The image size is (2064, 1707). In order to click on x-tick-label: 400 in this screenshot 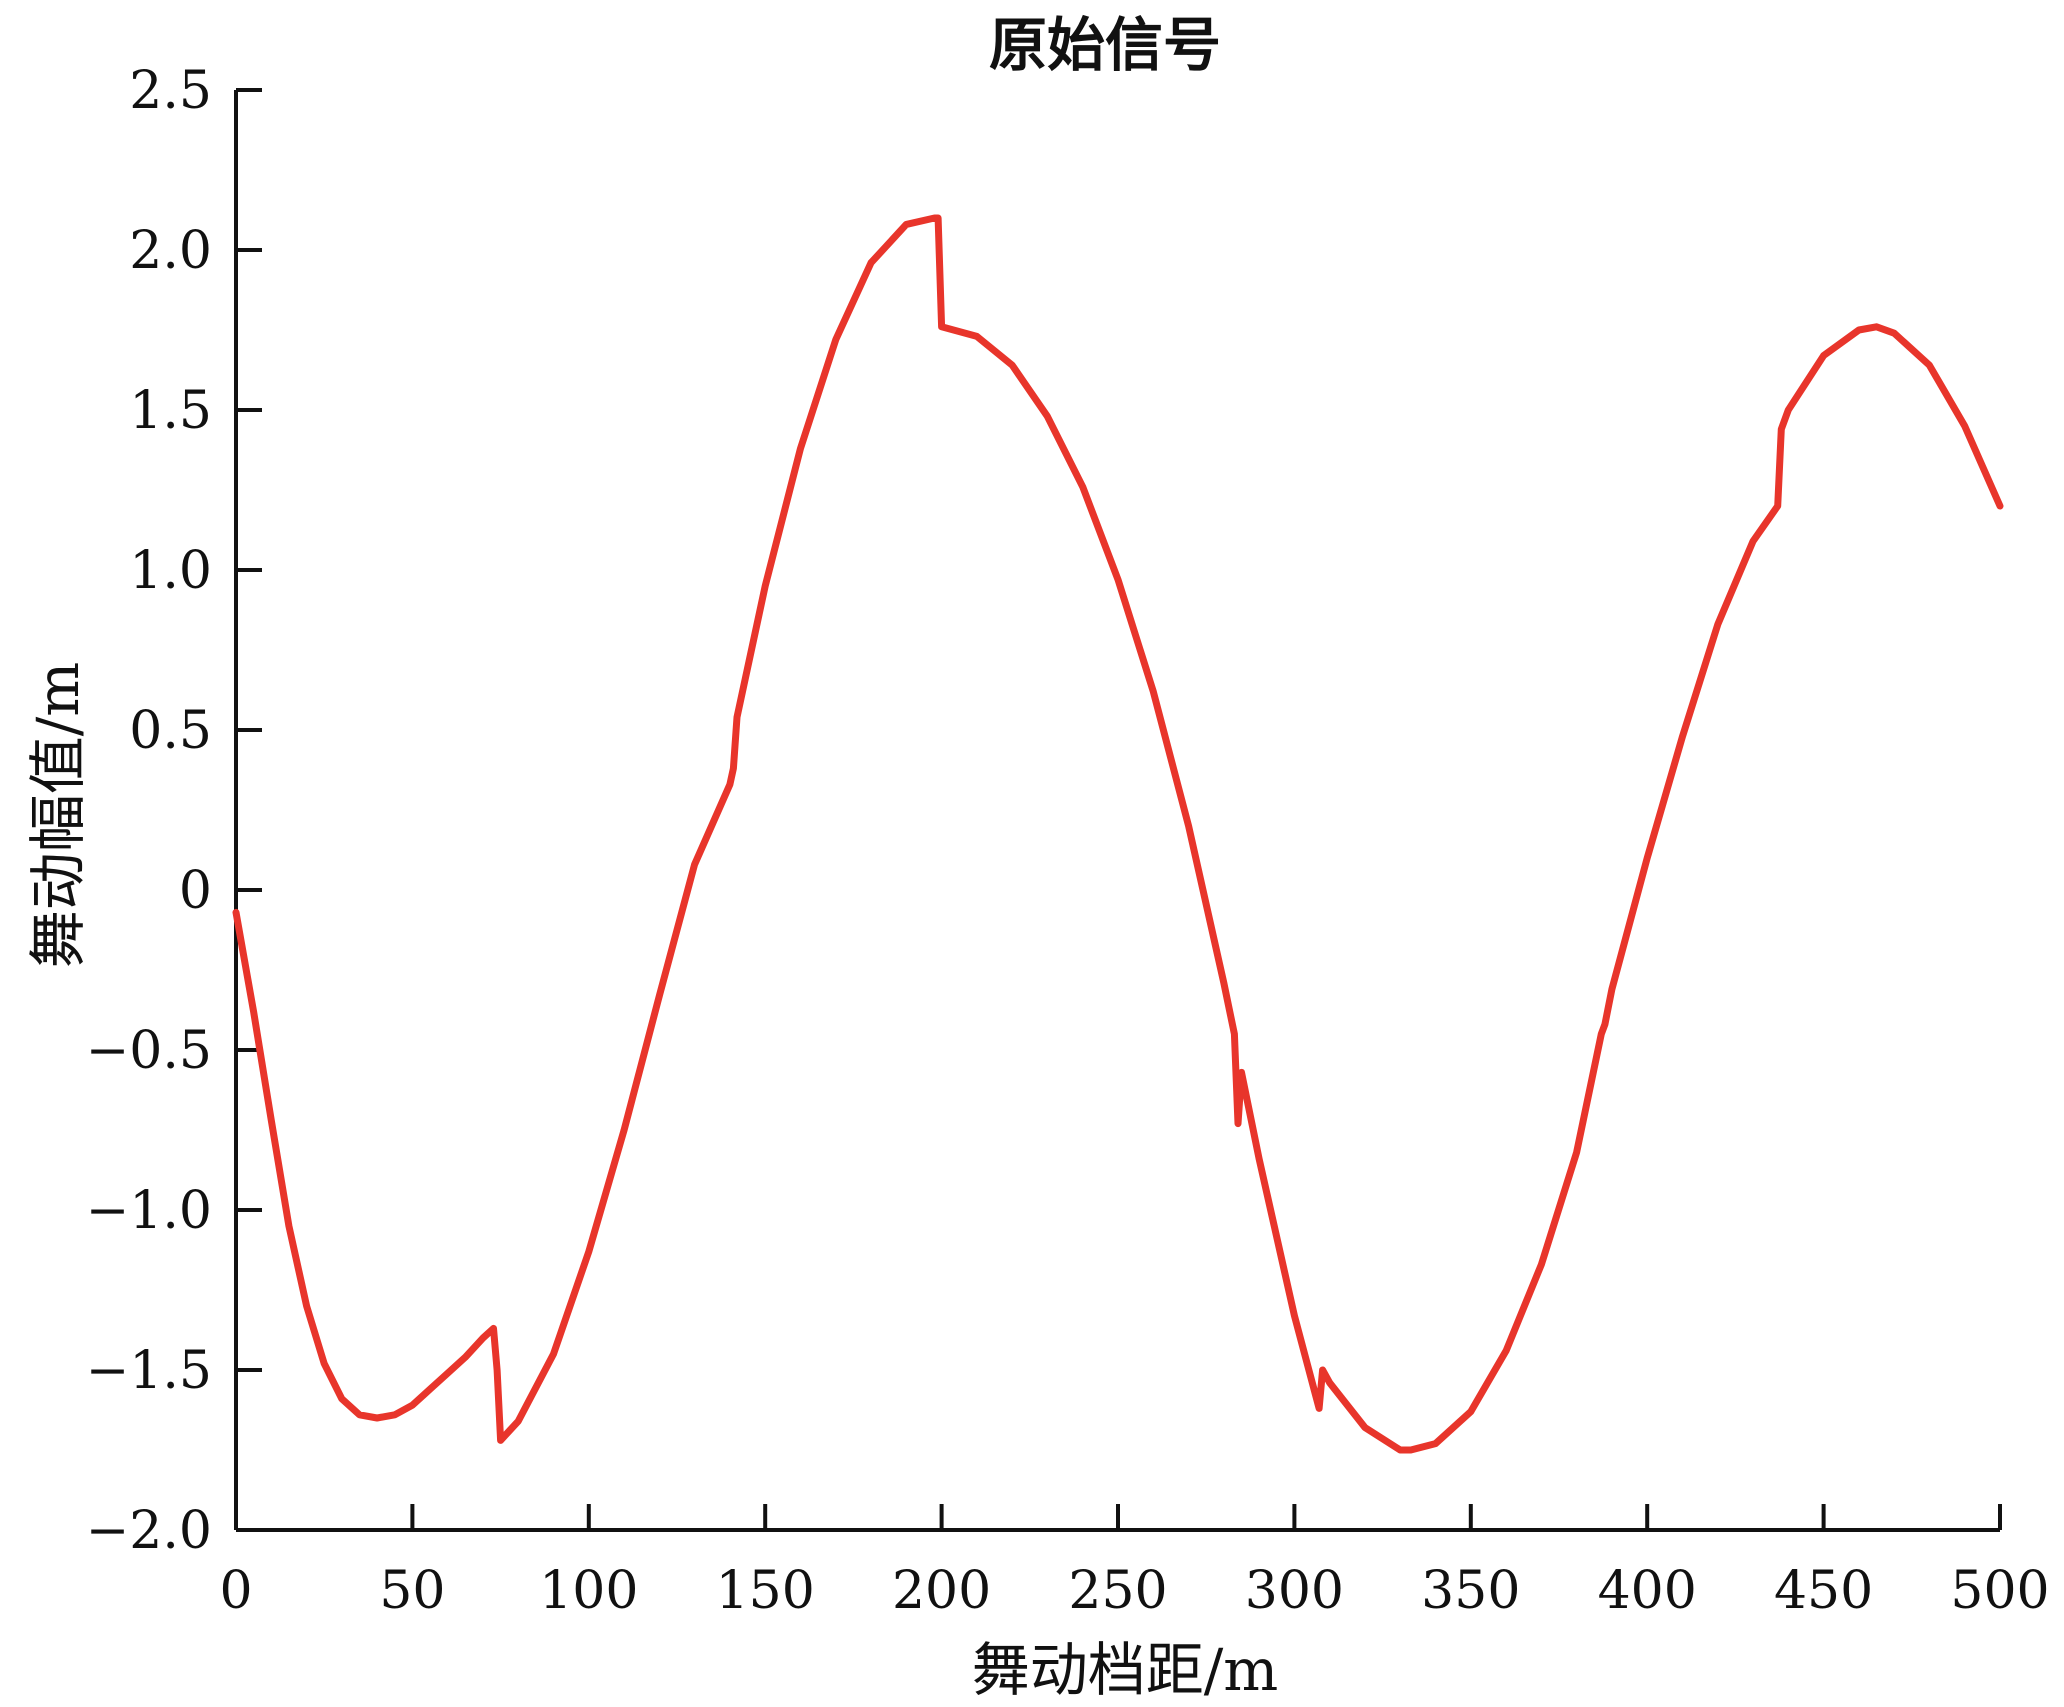, I will do `click(1647, 1591)`.